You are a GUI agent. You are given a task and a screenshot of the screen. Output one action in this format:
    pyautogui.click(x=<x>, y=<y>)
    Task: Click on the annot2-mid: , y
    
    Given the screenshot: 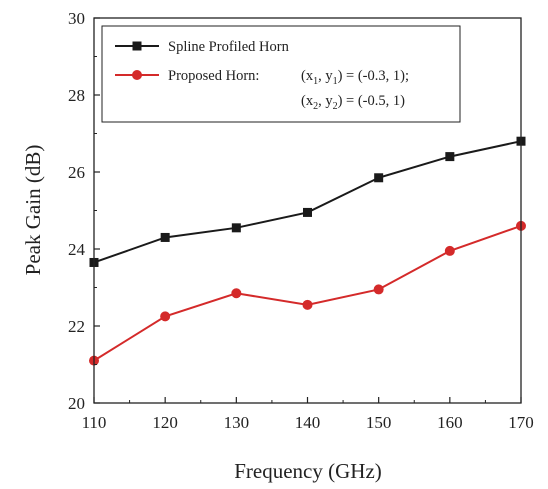 What is the action you would take?
    pyautogui.click(x=325, y=101)
    